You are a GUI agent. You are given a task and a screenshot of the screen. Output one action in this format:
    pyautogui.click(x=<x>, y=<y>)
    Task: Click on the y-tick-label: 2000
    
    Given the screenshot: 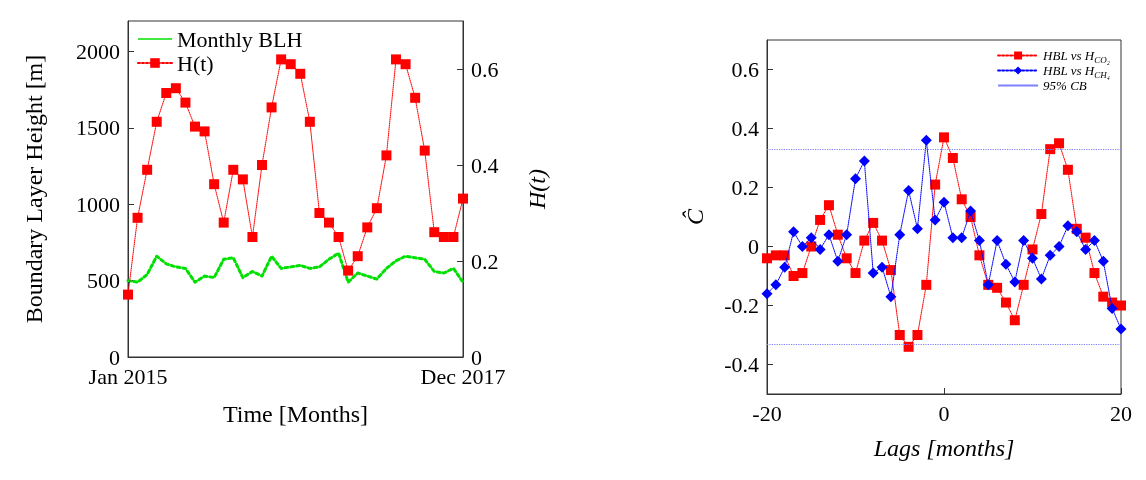 What is the action you would take?
    pyautogui.click(x=98, y=52)
    